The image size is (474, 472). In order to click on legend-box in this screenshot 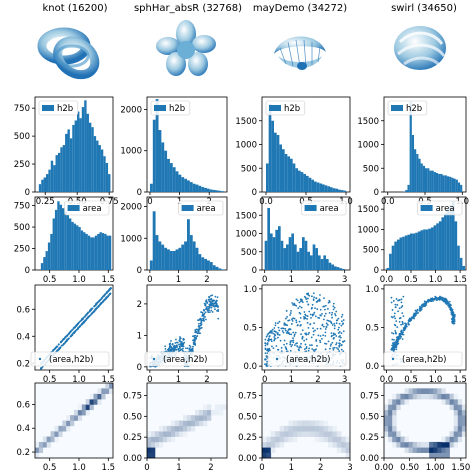, I will do `click(87, 208)`.